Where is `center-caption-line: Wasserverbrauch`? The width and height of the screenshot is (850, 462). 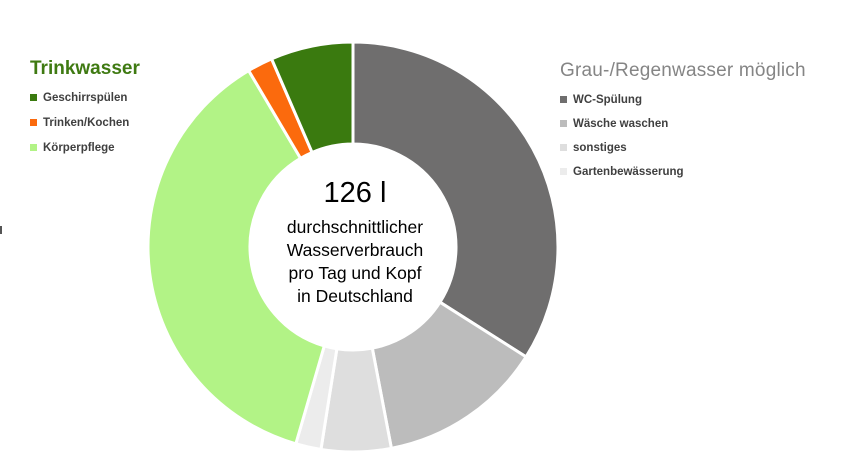
center-caption-line: Wasserverbrauch is located at coordinates (355, 250).